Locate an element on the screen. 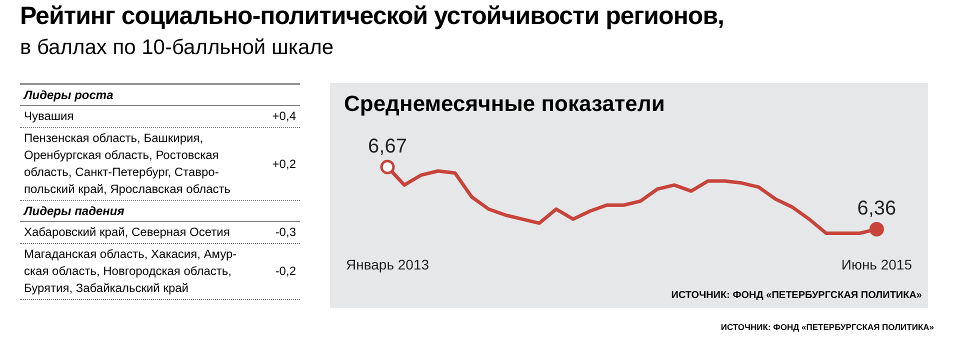  data-label: -0,2 is located at coordinates (285, 271).